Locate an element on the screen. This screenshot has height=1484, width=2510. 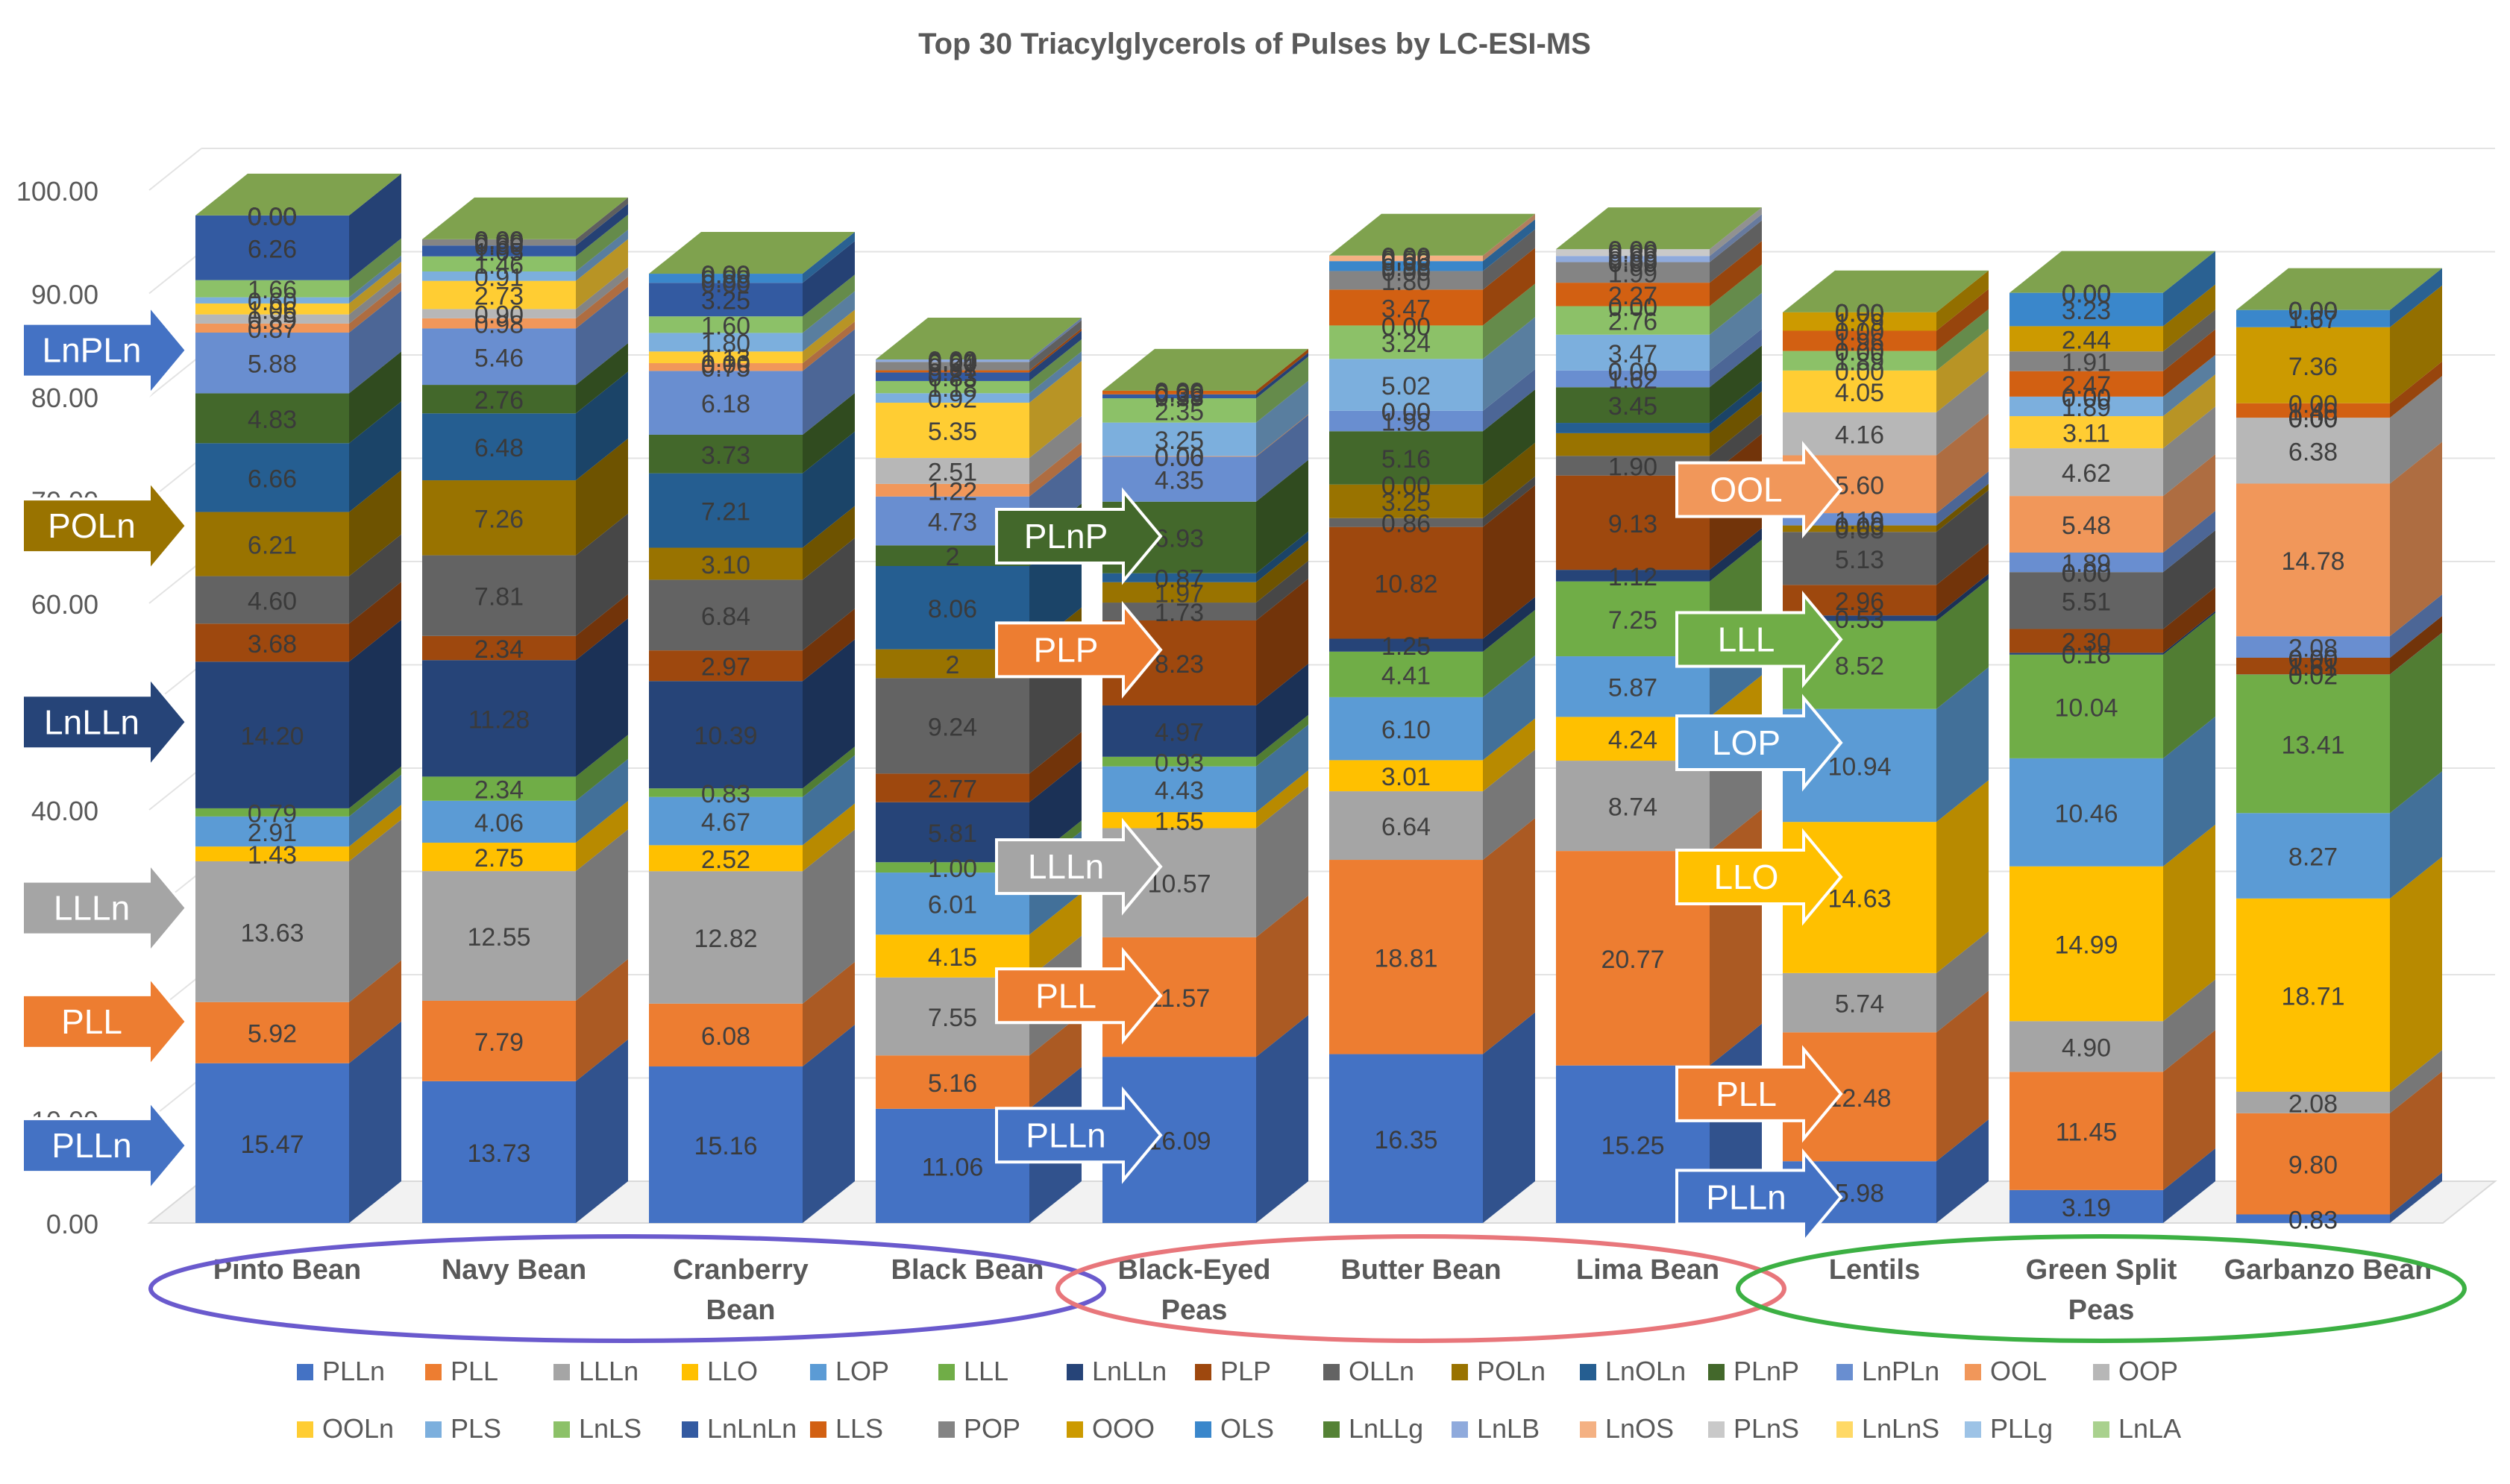
annotation-label: PLL is located at coordinates (1065, 996).